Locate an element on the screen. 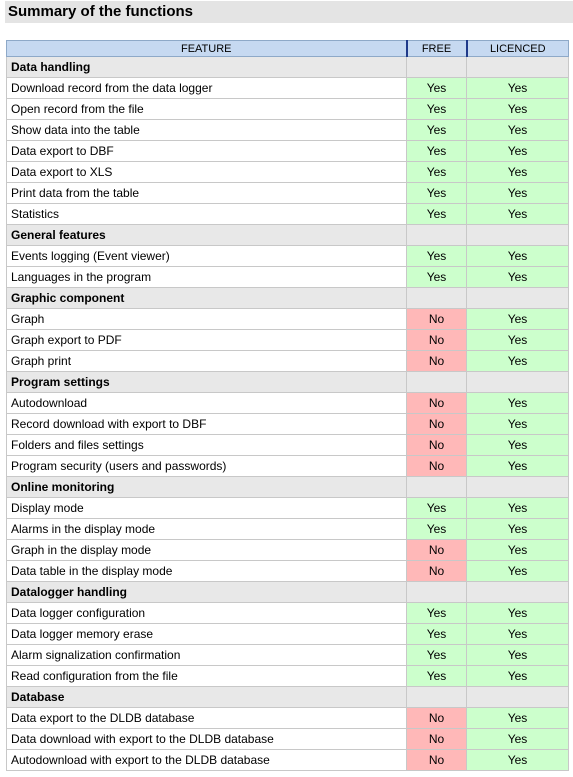 Image resolution: width=573 pixels, height=777 pixels. feature-row: Show data into the table Yes Yes is located at coordinates (287, 130).